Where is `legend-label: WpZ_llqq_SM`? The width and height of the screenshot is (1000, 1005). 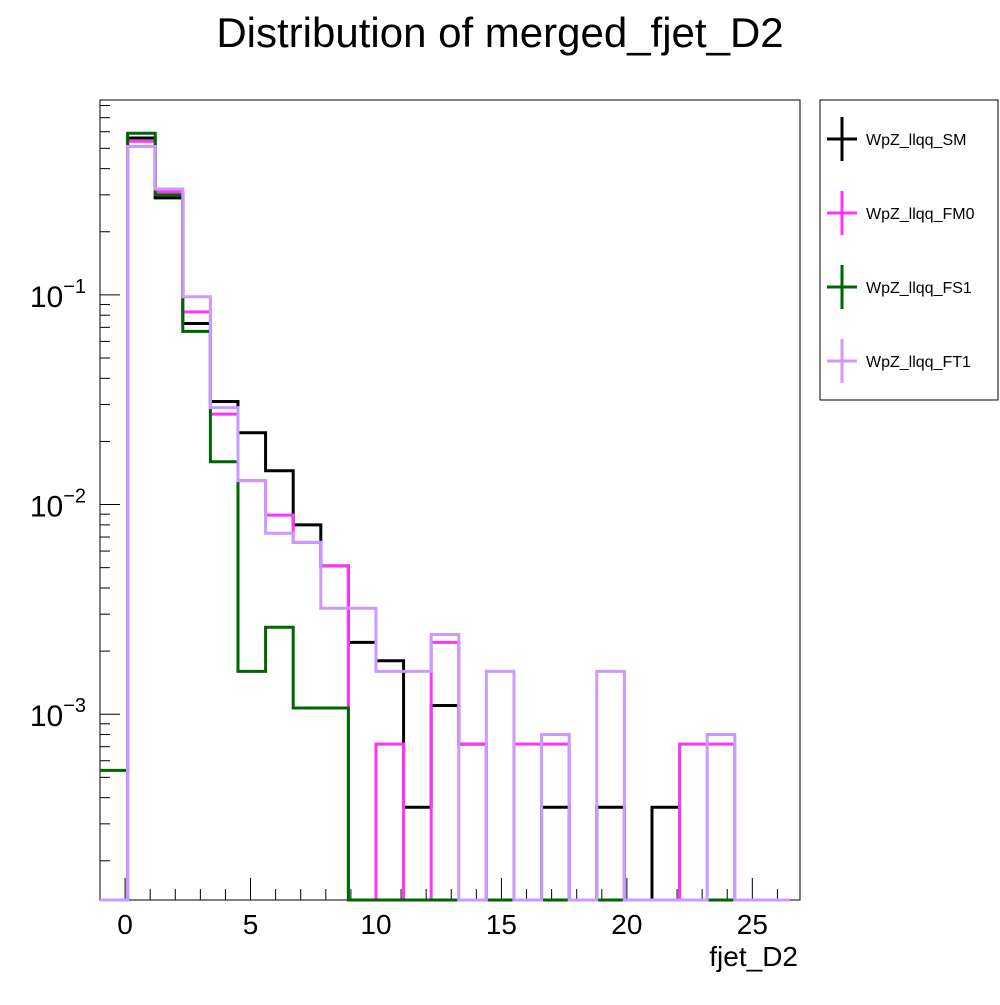 legend-label: WpZ_llqq_SM is located at coordinates (916, 140).